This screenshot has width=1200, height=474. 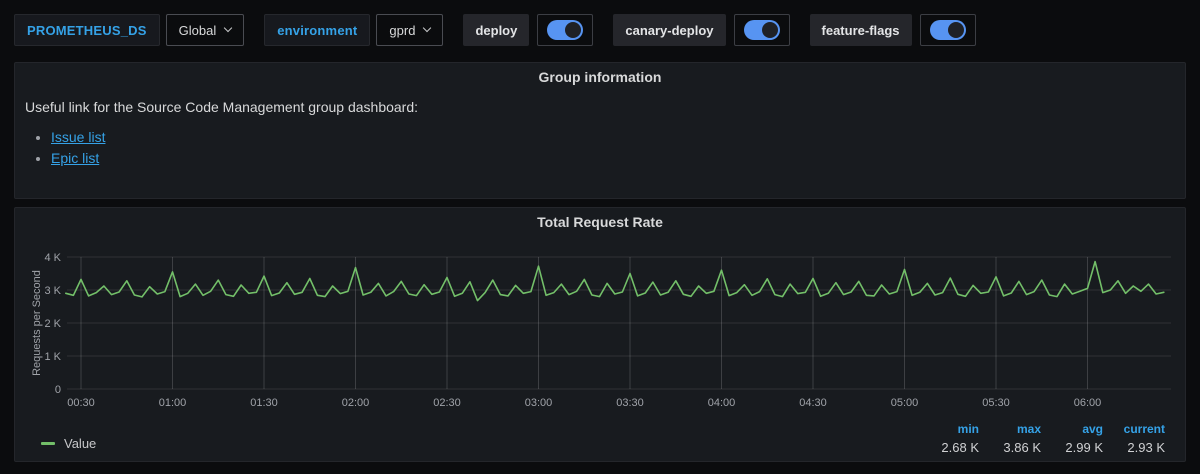 I want to click on datasource-variable-value: Global, so click(x=197, y=30).